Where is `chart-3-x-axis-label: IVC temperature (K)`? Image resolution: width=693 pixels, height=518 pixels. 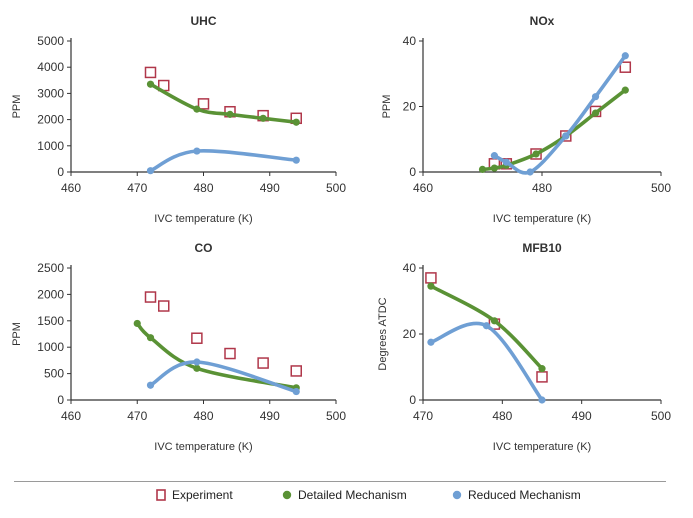
chart-3-x-axis-label: IVC temperature (K) is located at coordinates (203, 447).